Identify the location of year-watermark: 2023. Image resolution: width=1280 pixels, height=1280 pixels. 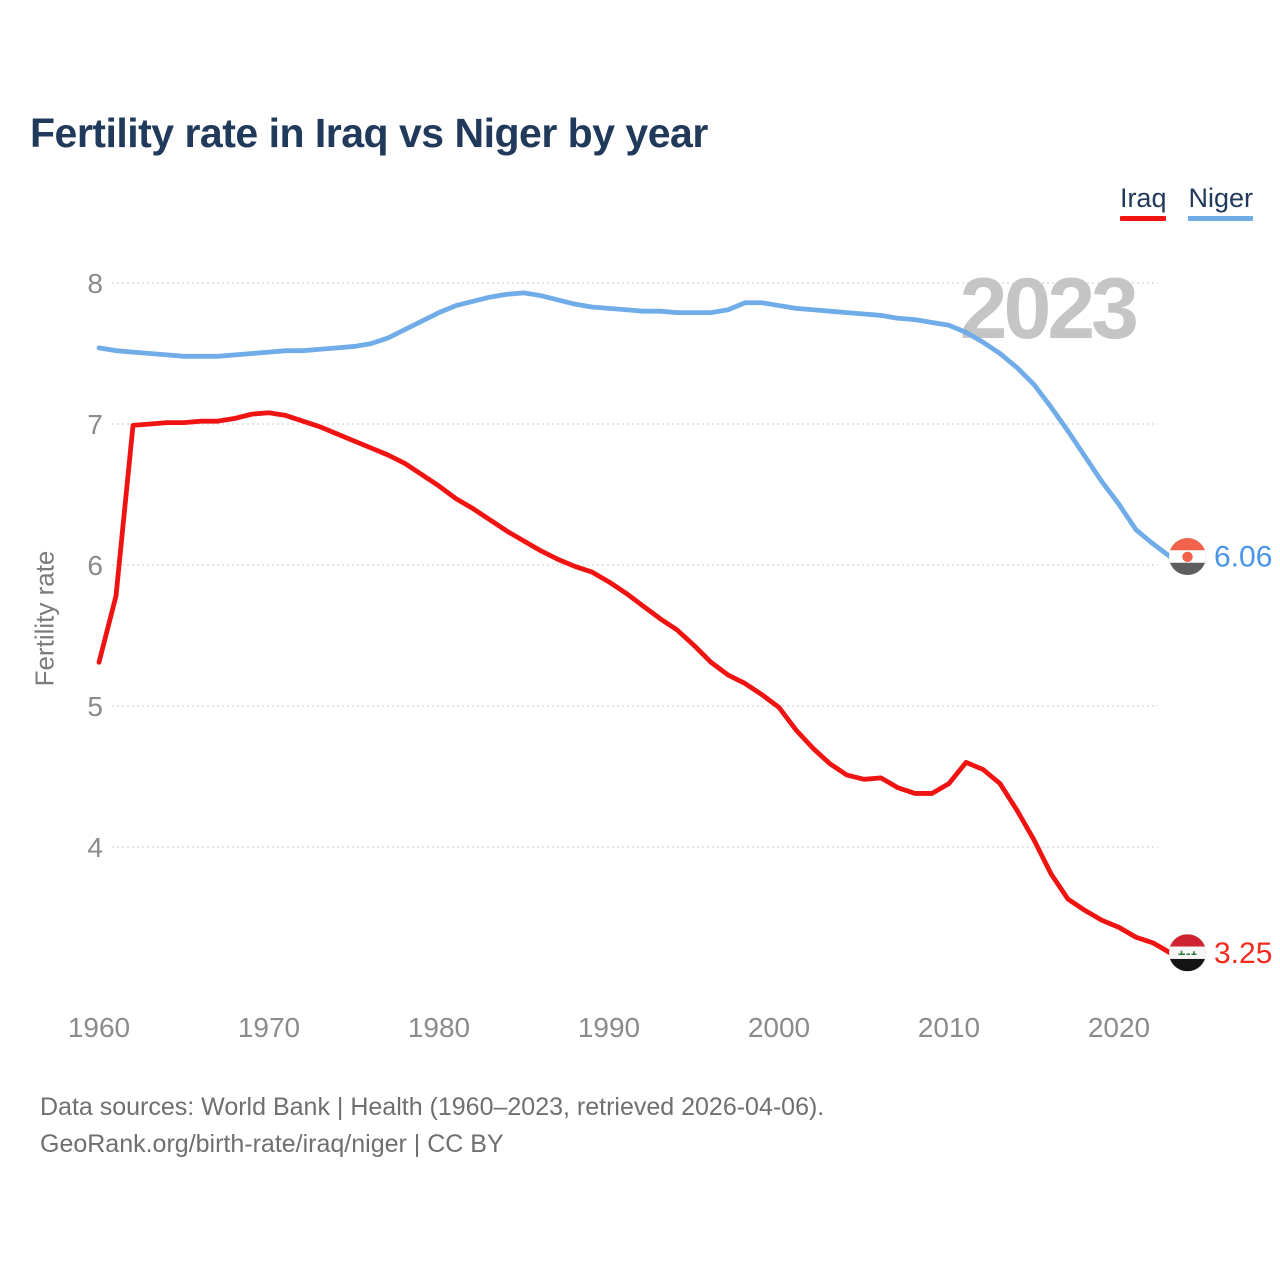
(1049, 309).